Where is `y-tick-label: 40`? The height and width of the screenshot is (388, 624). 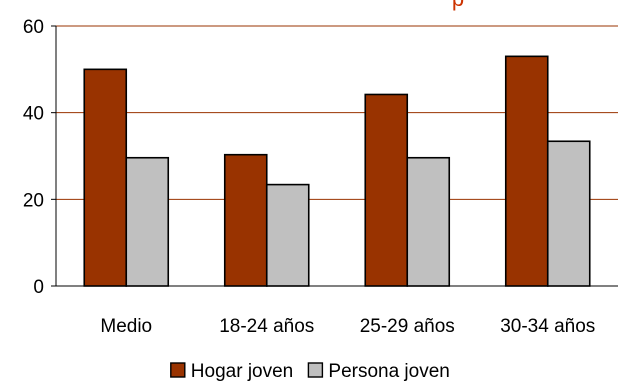
y-tick-label: 40 is located at coordinates (33, 114).